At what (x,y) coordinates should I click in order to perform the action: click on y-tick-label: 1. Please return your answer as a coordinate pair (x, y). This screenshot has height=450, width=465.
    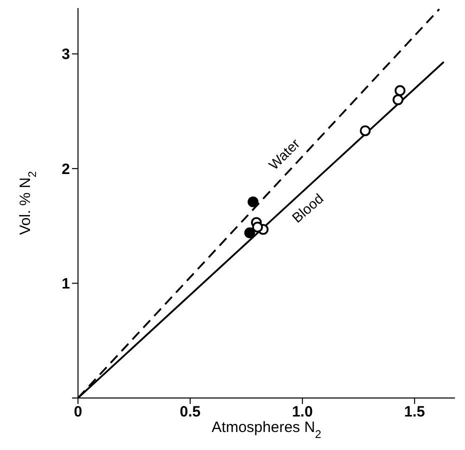
    Looking at the image, I should click on (66, 284).